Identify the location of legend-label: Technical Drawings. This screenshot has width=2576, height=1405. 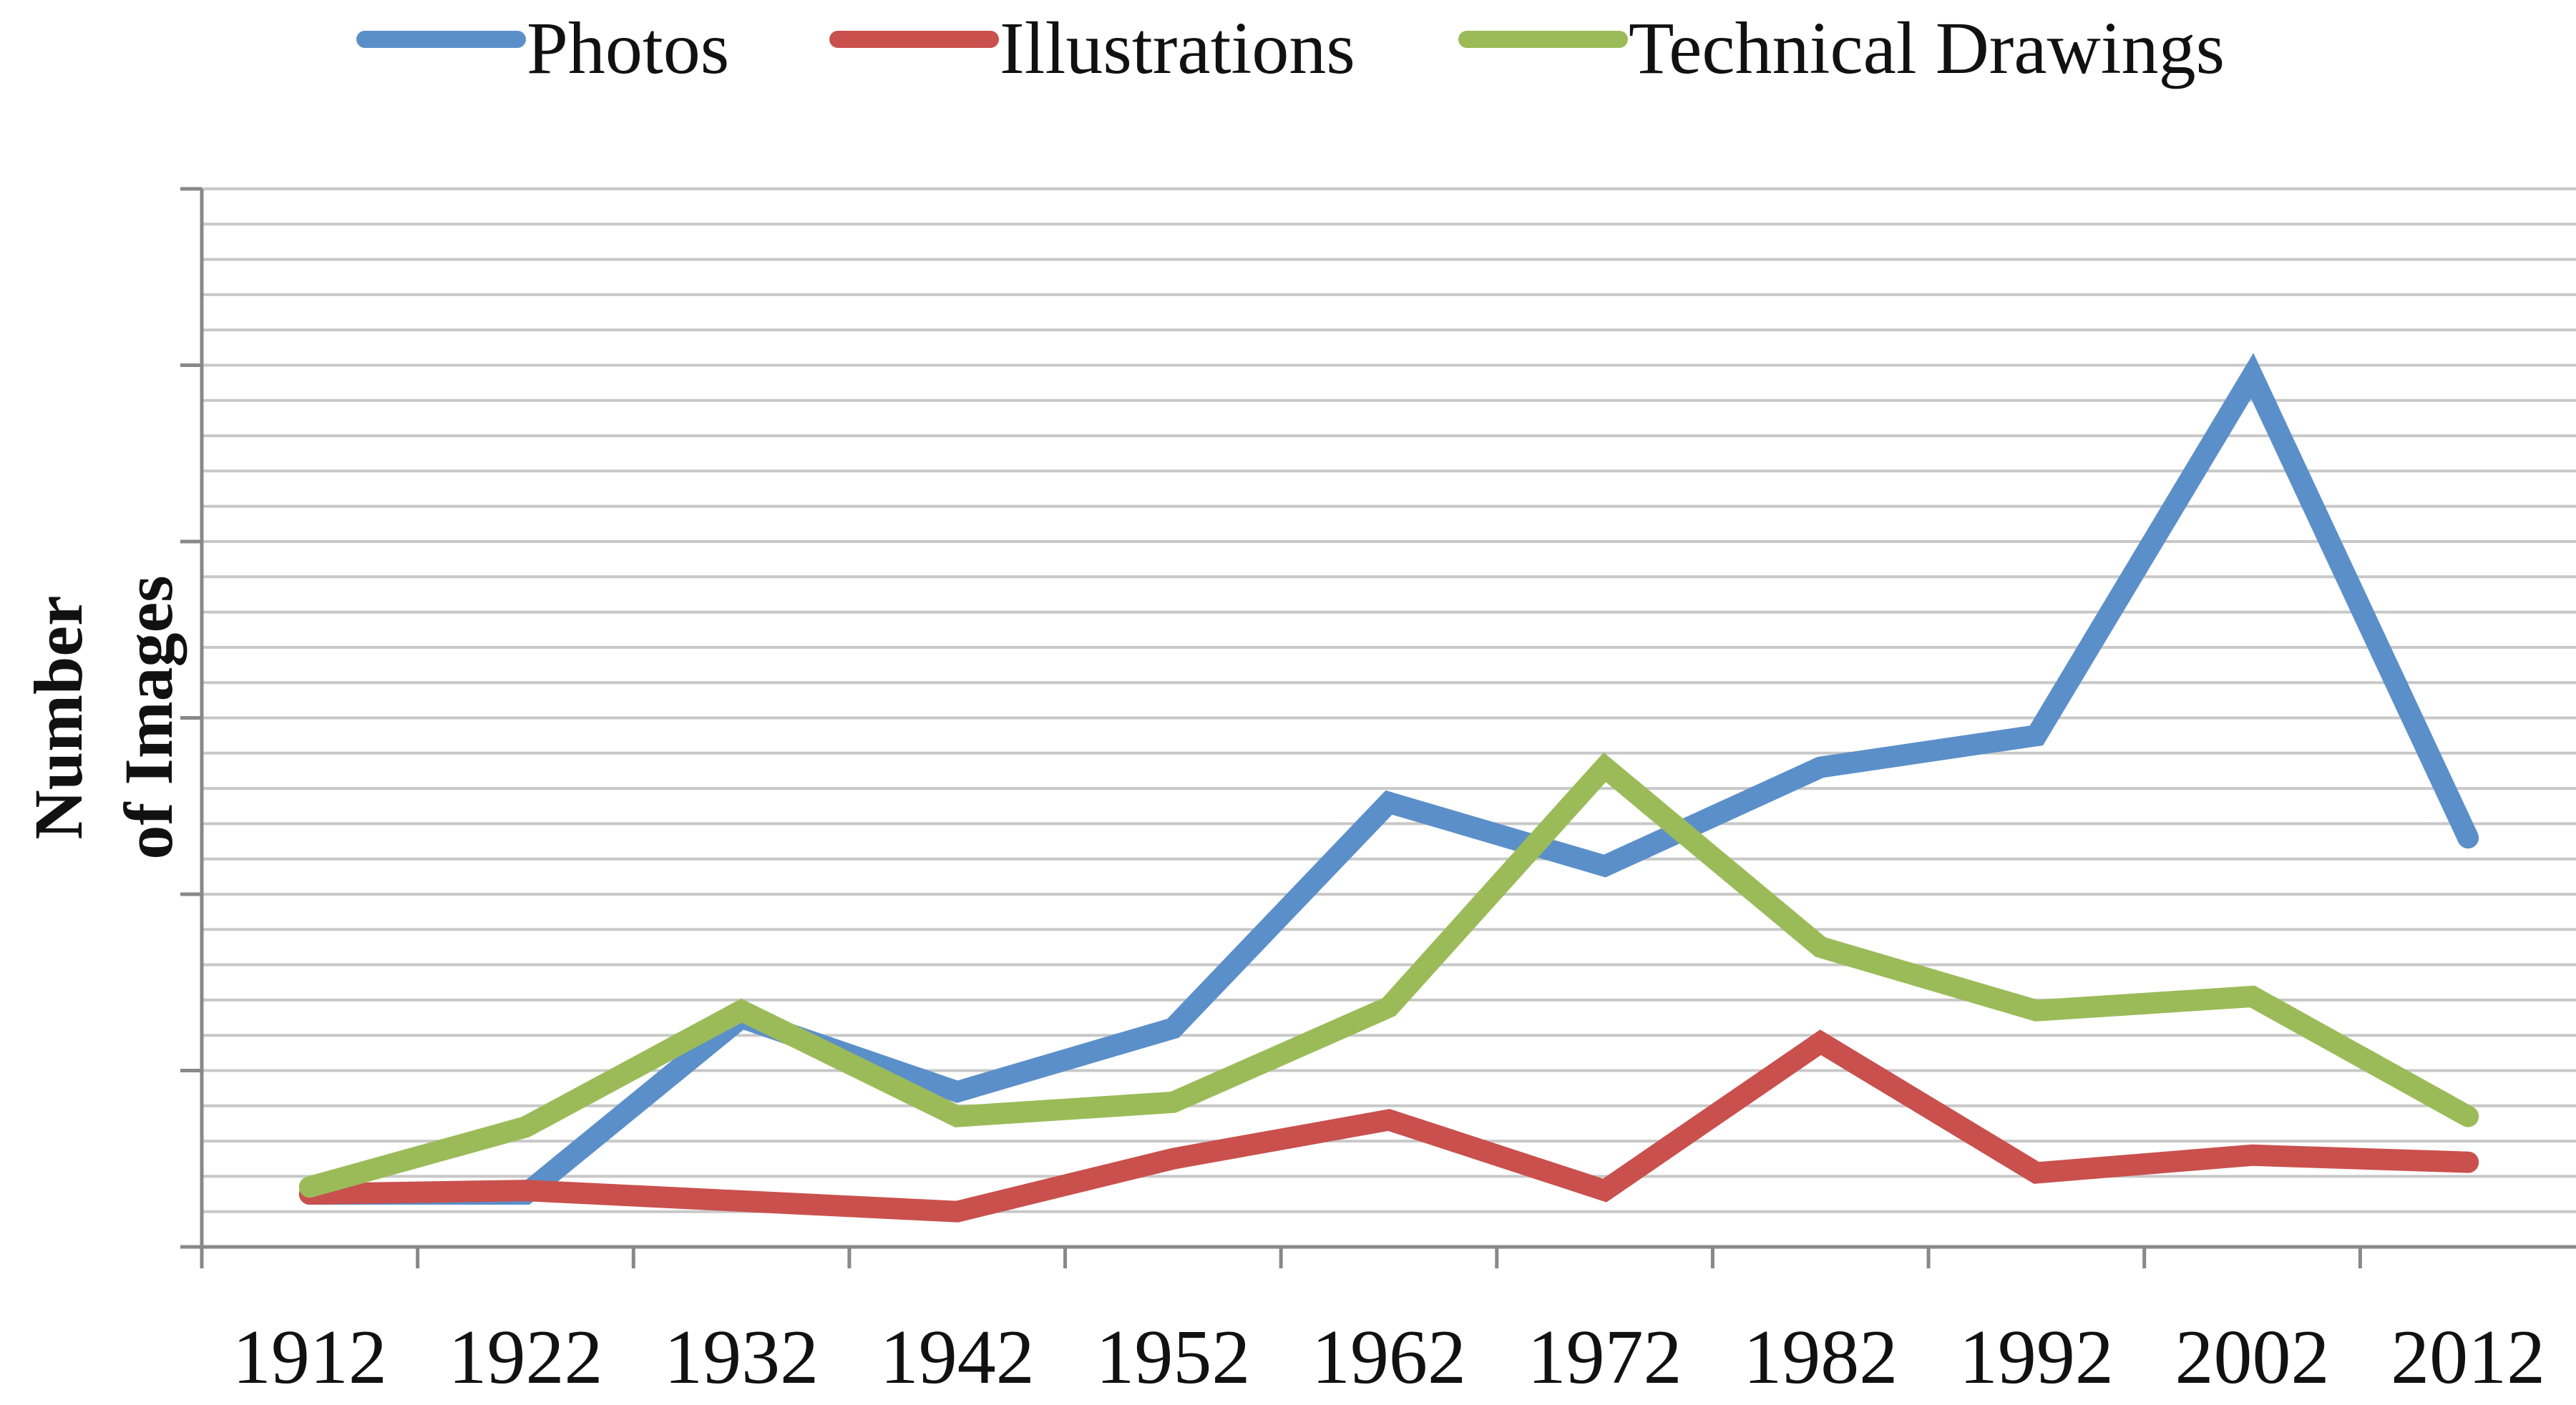
(1927, 48).